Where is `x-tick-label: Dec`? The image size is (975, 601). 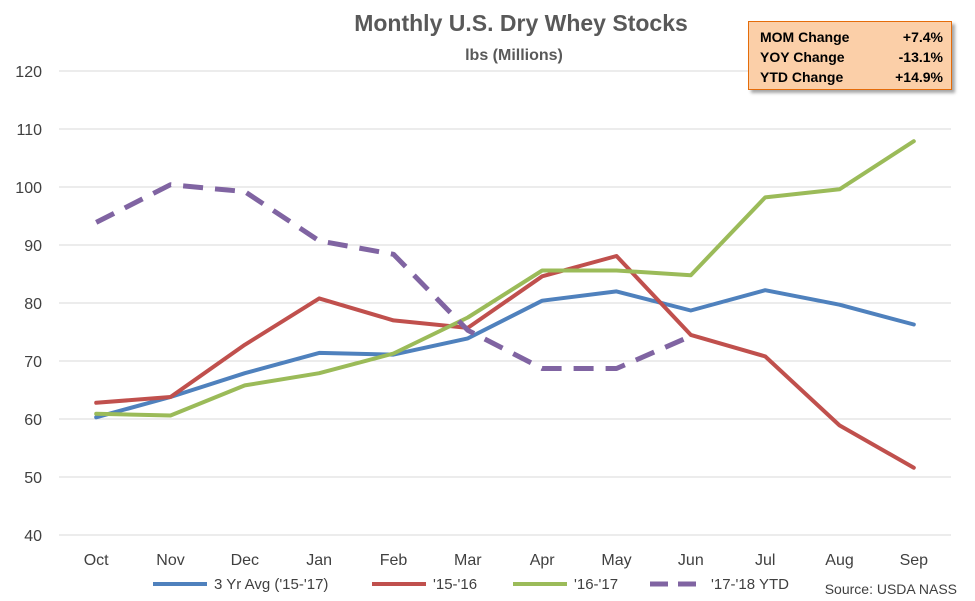 x-tick-label: Dec is located at coordinates (245, 560).